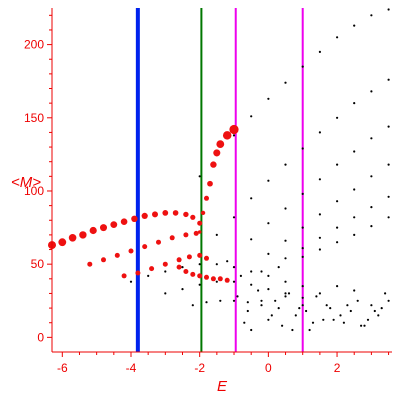 Image resolution: width=400 pixels, height=400 pixels. What do you see at coordinates (34, 118) in the screenshot?
I see `y-tick-label: 150` at bounding box center [34, 118].